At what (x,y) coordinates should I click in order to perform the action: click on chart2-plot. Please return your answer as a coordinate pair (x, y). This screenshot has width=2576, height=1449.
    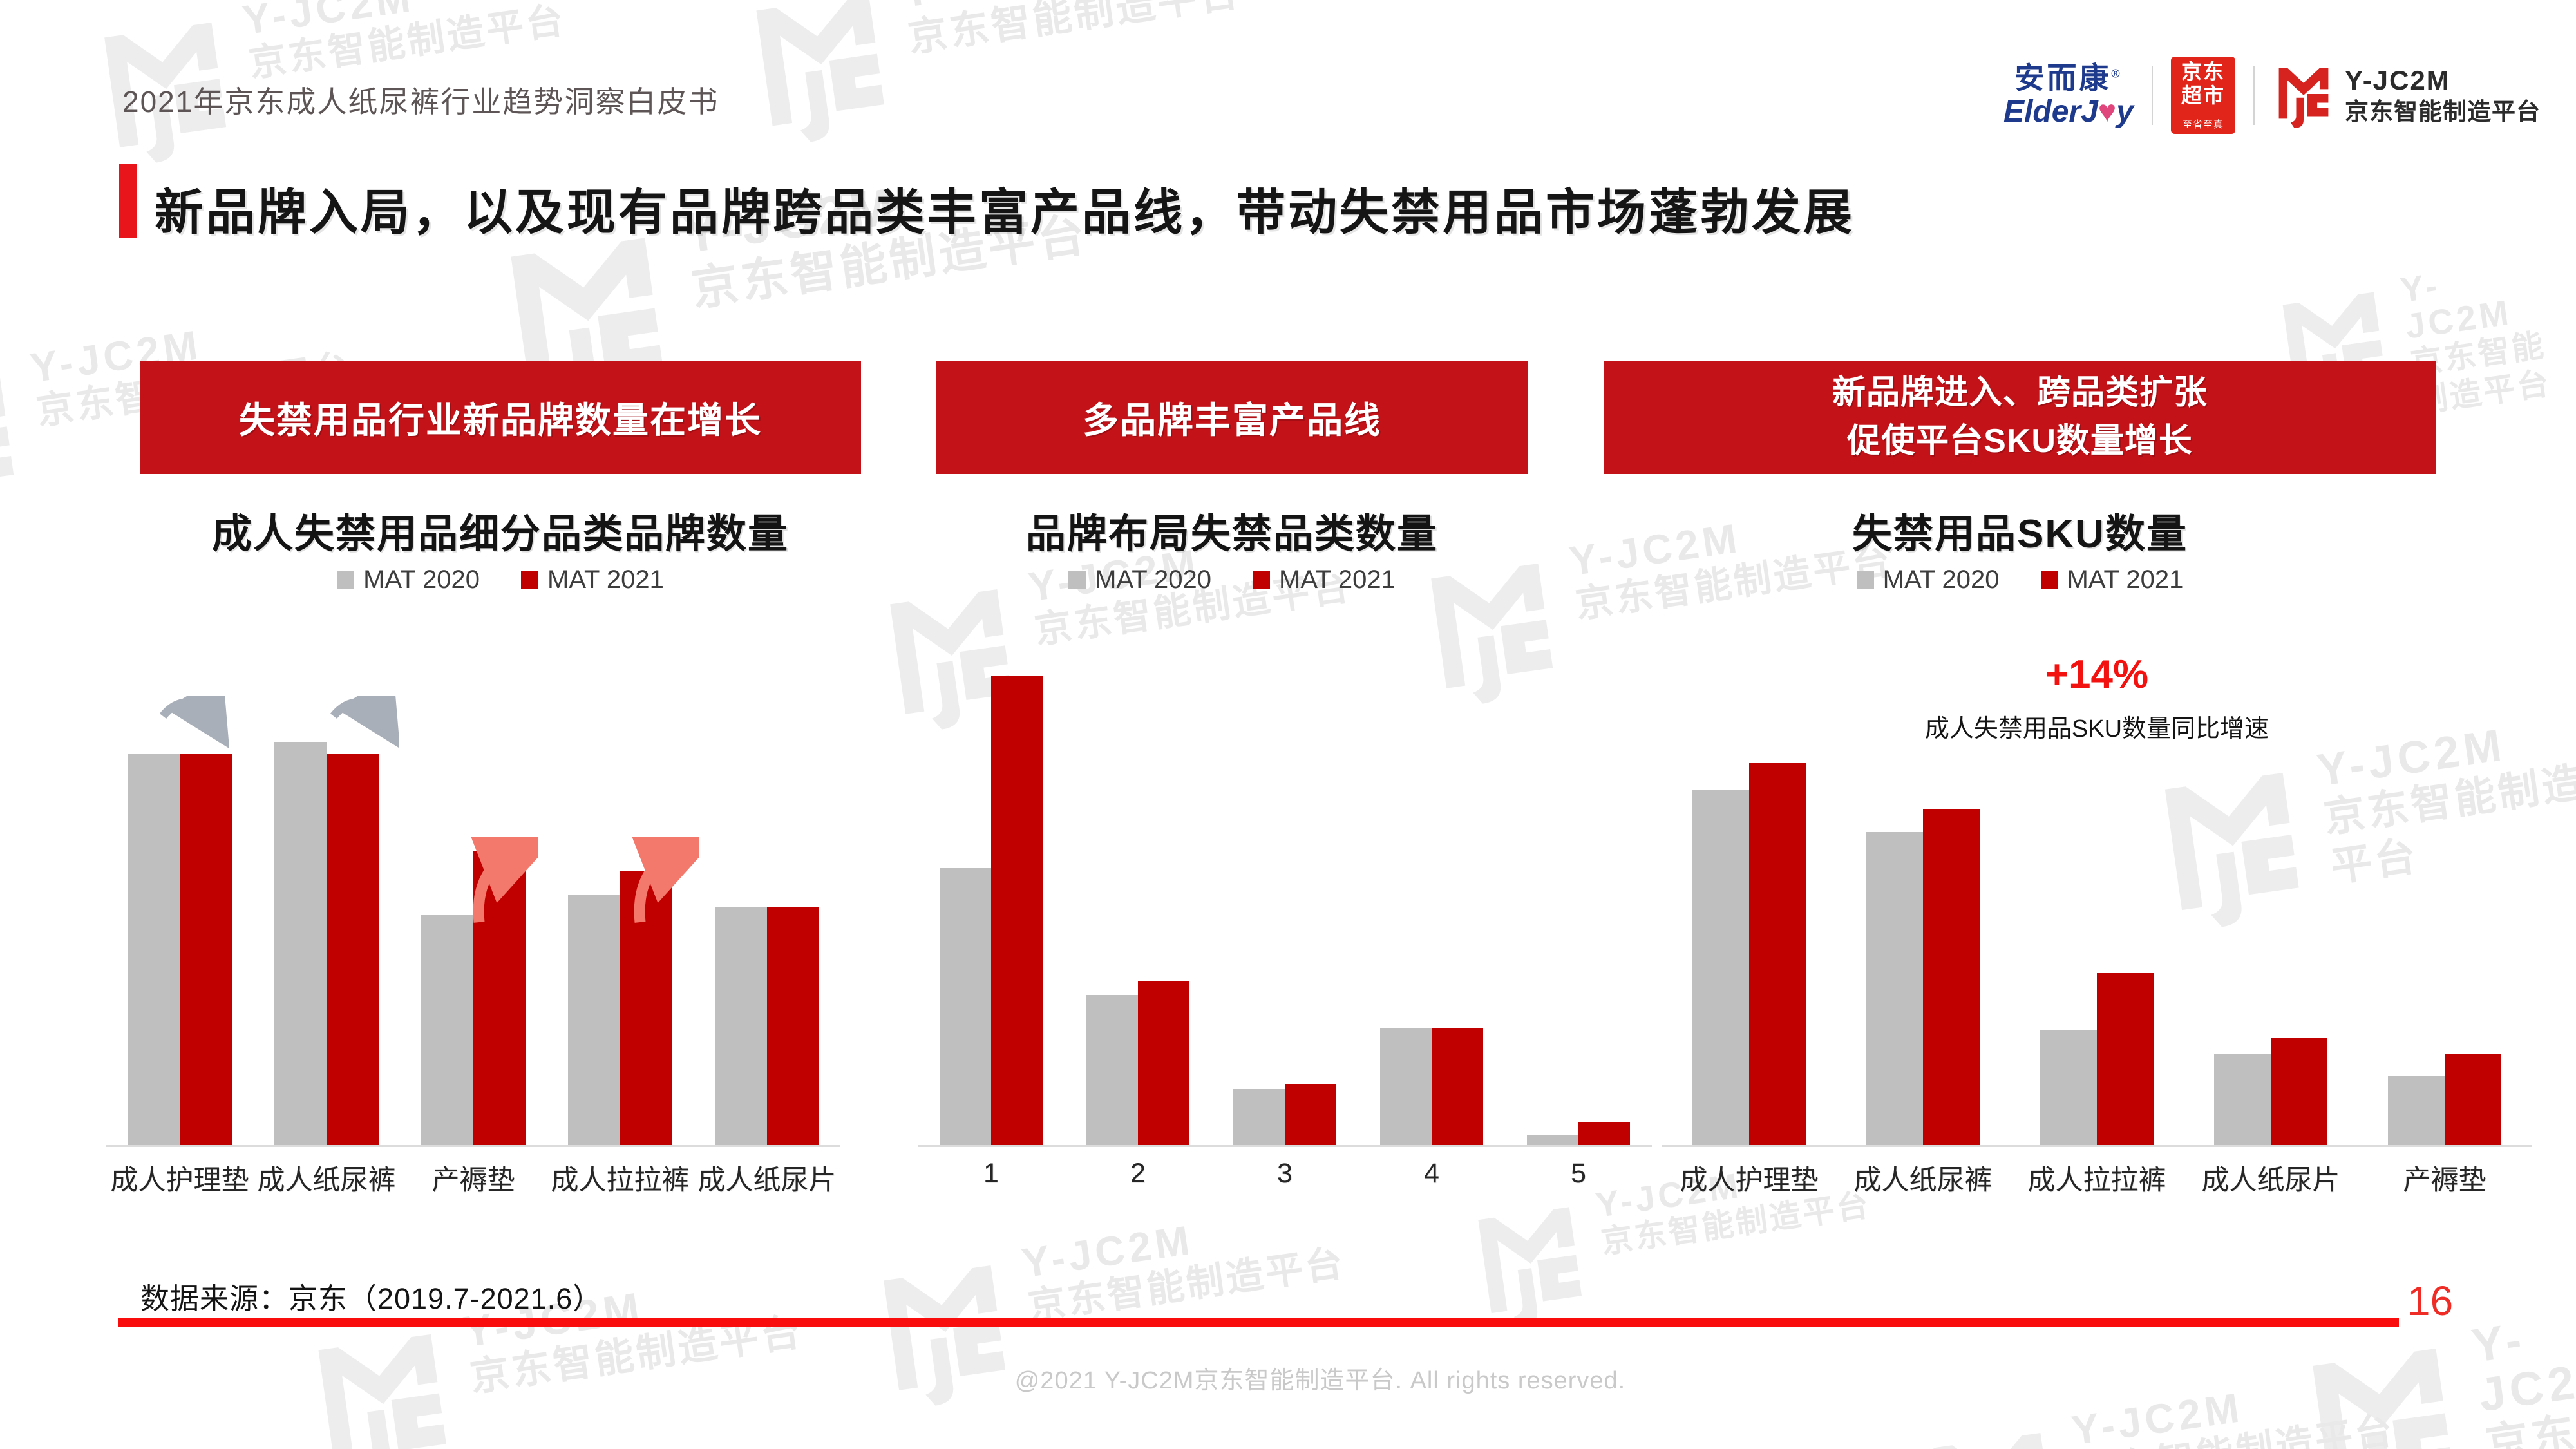
    Looking at the image, I should click on (1285, 911).